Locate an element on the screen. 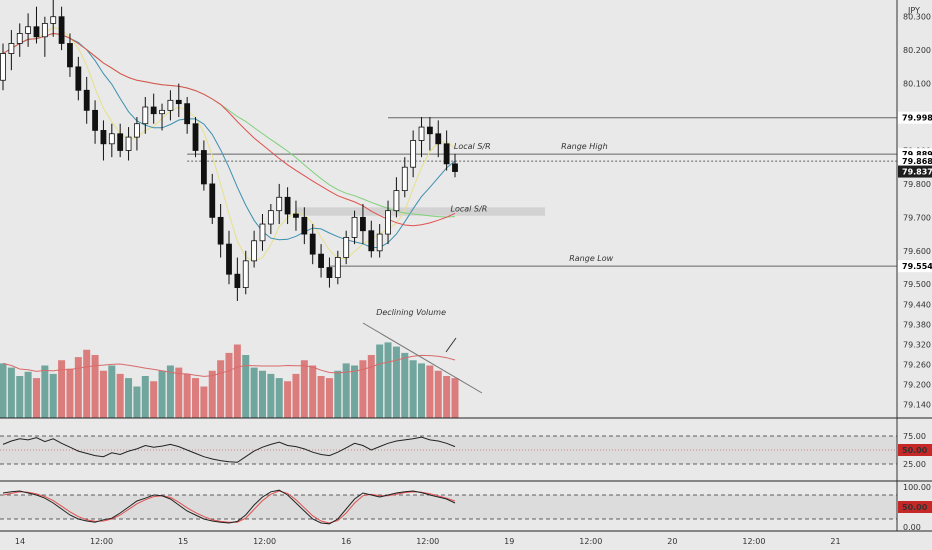  price-label-text: 79.998 is located at coordinates (917, 118).